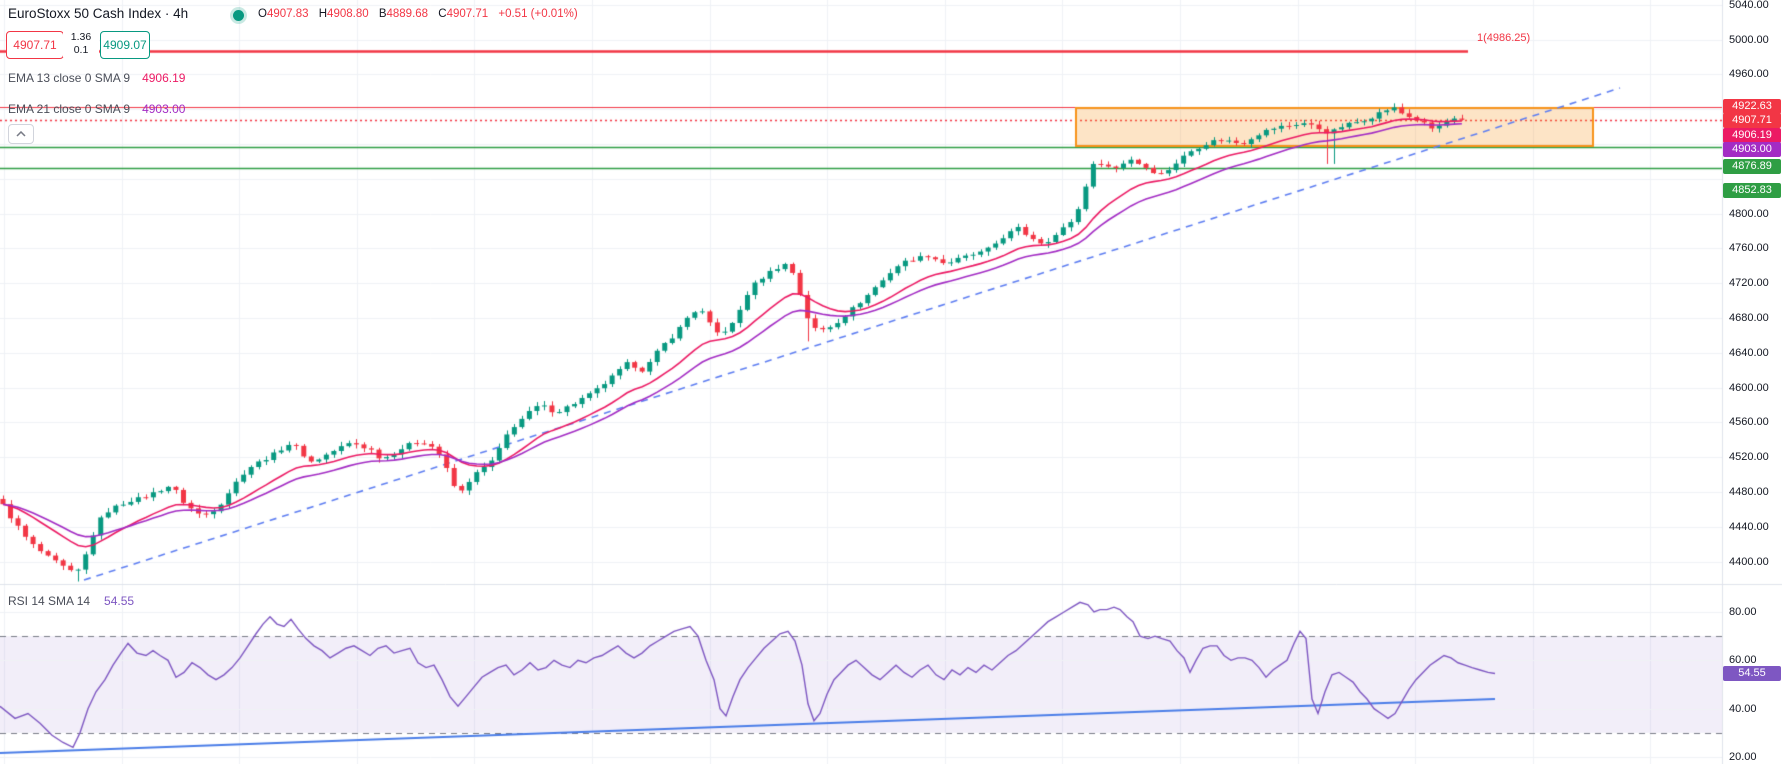 Image resolution: width=1782 pixels, height=764 pixels. Describe the element at coordinates (49, 601) in the screenshot. I see `rsi-label: RSI 14 SMA 14` at that location.